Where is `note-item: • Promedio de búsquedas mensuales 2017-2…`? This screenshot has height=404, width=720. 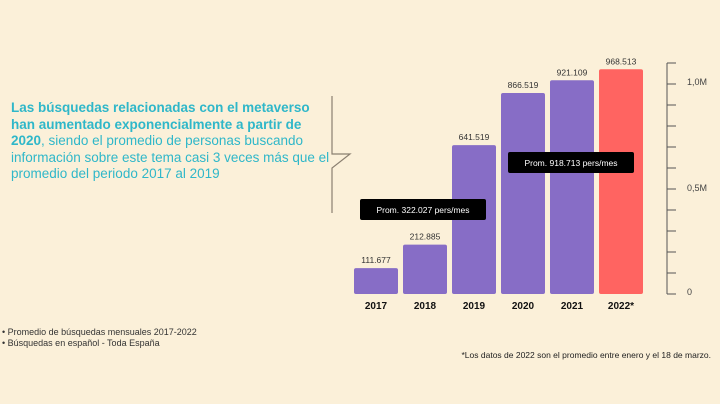
note-item: • Promedio de búsquedas mensuales 2017-2… is located at coordinates (99, 332).